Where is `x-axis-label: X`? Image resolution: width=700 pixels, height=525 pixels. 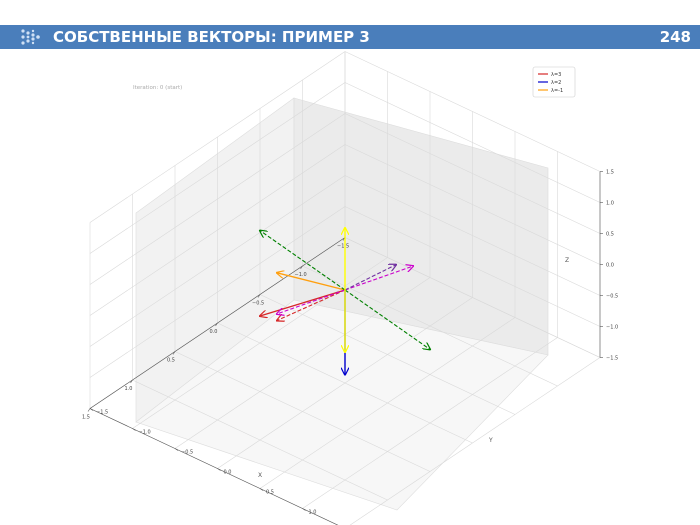
x-axis-label: X is located at coordinates (260, 475).